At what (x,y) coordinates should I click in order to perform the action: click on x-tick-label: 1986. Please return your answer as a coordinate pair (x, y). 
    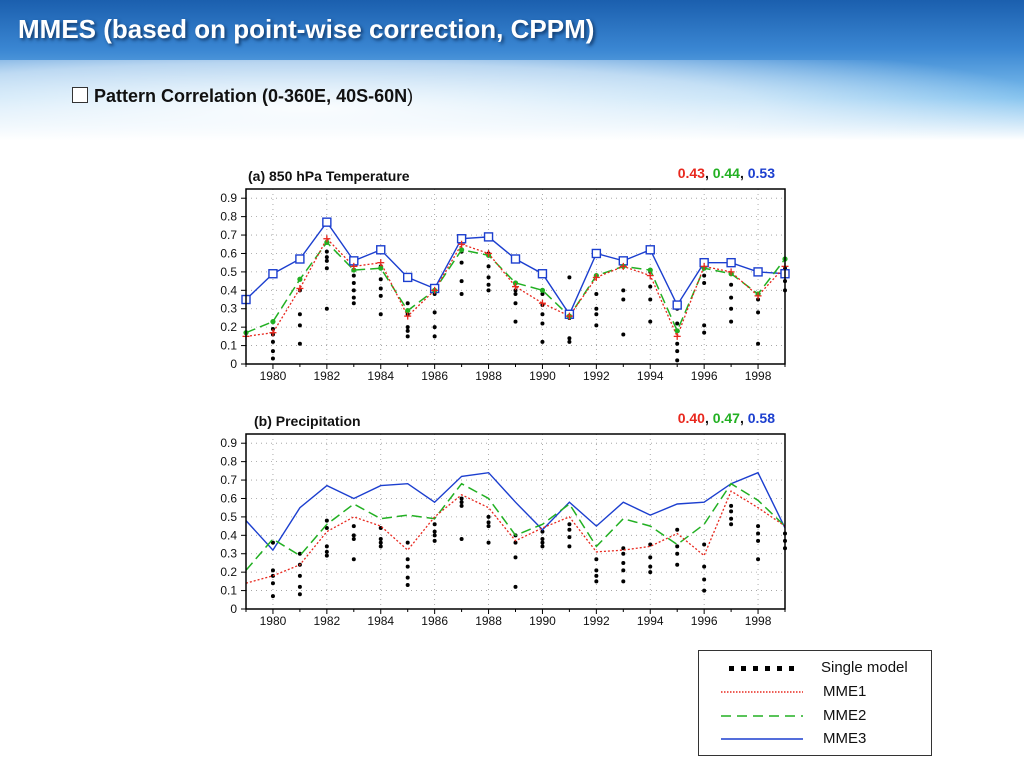
    Looking at the image, I should click on (434, 376).